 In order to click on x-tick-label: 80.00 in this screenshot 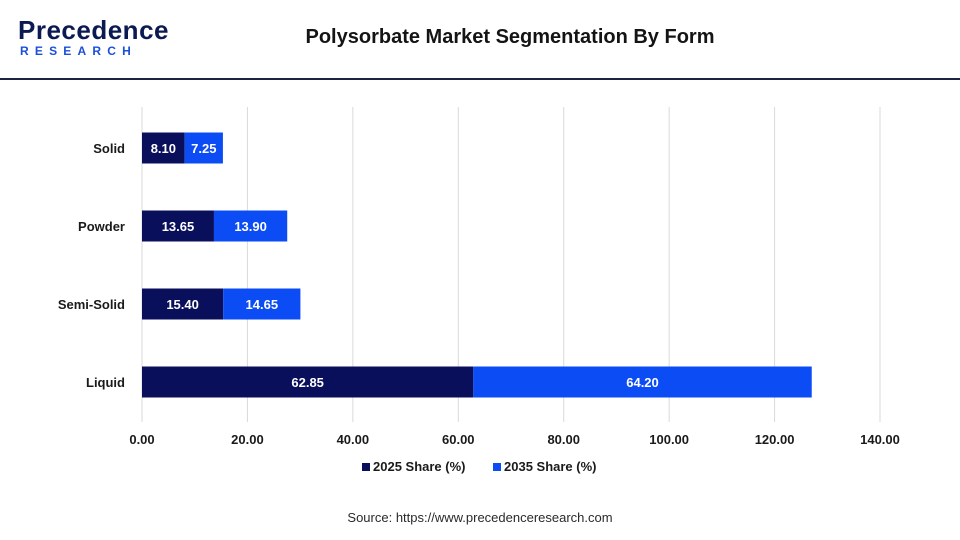, I will do `click(563, 439)`.